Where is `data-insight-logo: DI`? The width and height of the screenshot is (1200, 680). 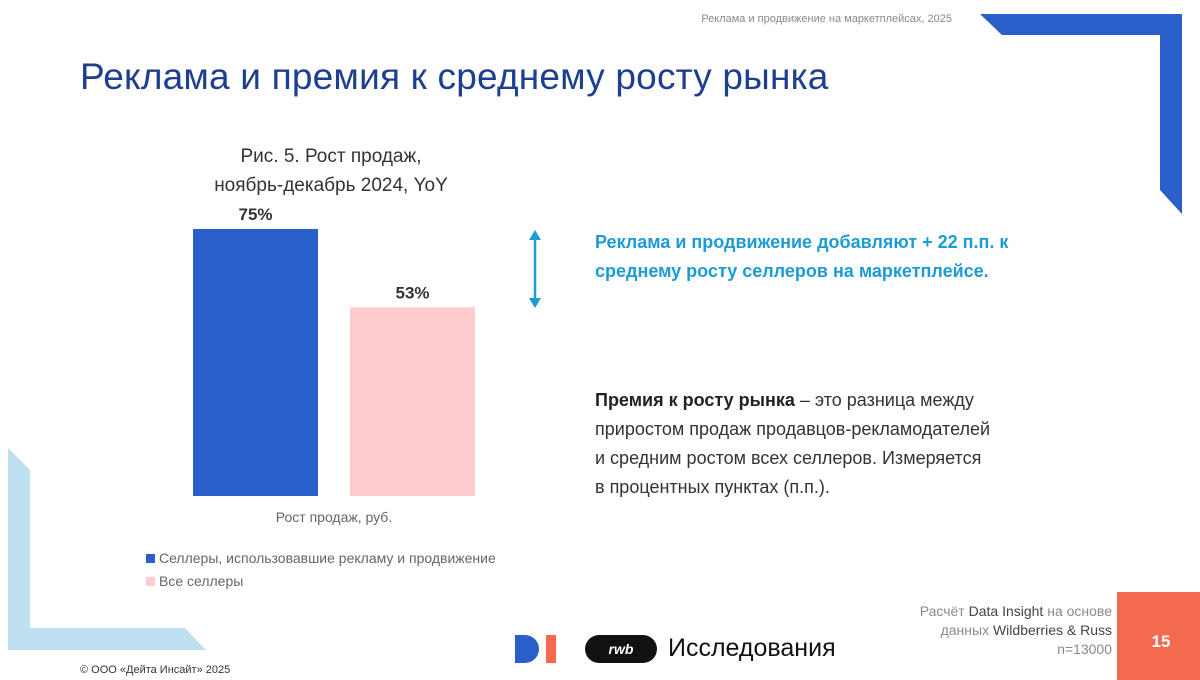
data-insight-logo: DI is located at coordinates (535, 649).